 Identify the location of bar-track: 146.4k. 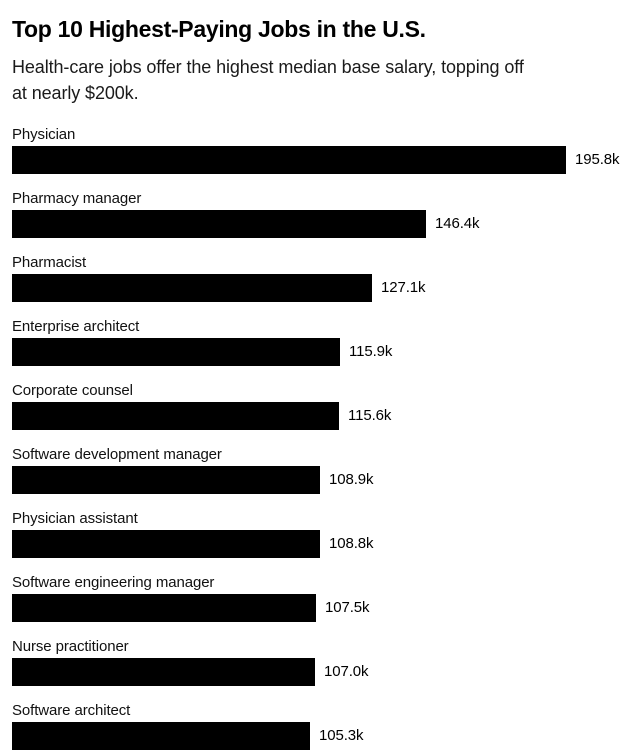
(319, 224).